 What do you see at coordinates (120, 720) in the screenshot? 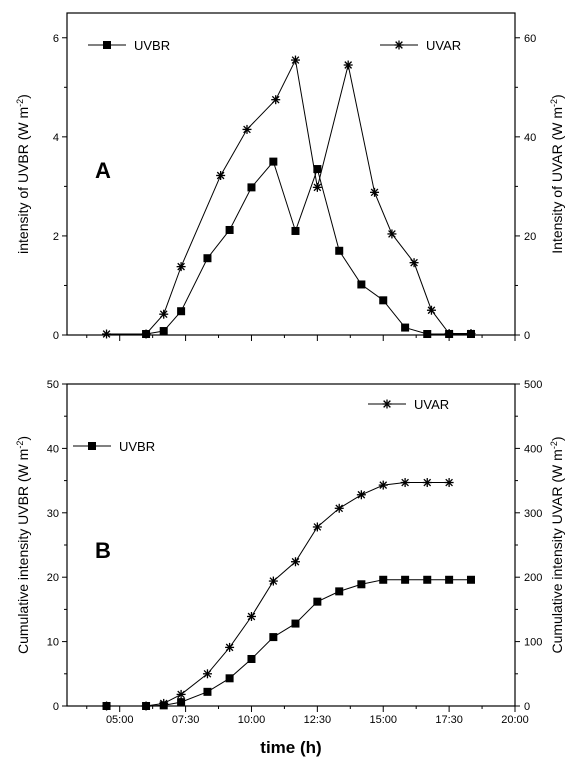
I see `x-tick-label: 05:00` at bounding box center [120, 720].